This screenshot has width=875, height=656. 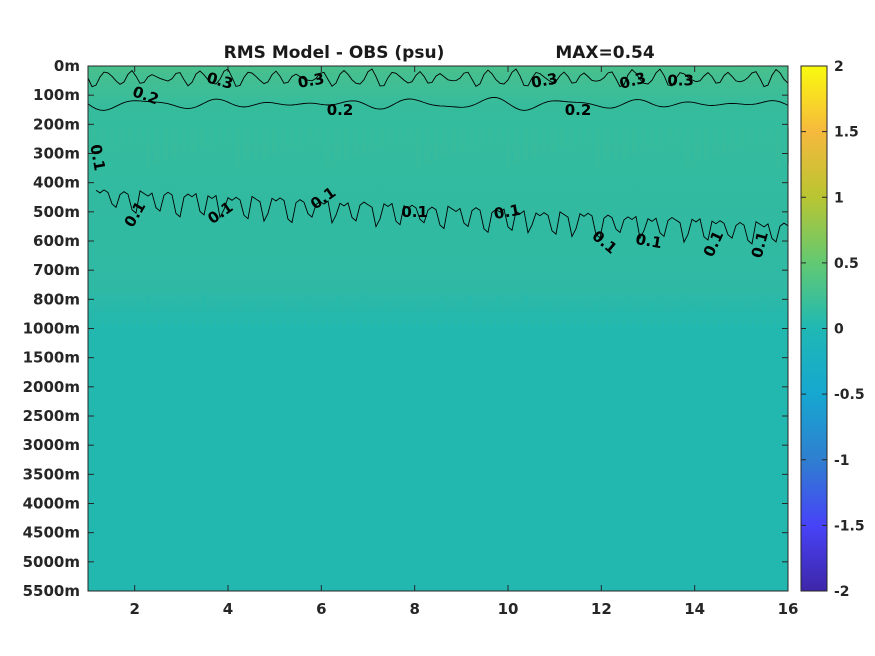 What do you see at coordinates (694, 609) in the screenshot?
I see `x-tick-label: 14` at bounding box center [694, 609].